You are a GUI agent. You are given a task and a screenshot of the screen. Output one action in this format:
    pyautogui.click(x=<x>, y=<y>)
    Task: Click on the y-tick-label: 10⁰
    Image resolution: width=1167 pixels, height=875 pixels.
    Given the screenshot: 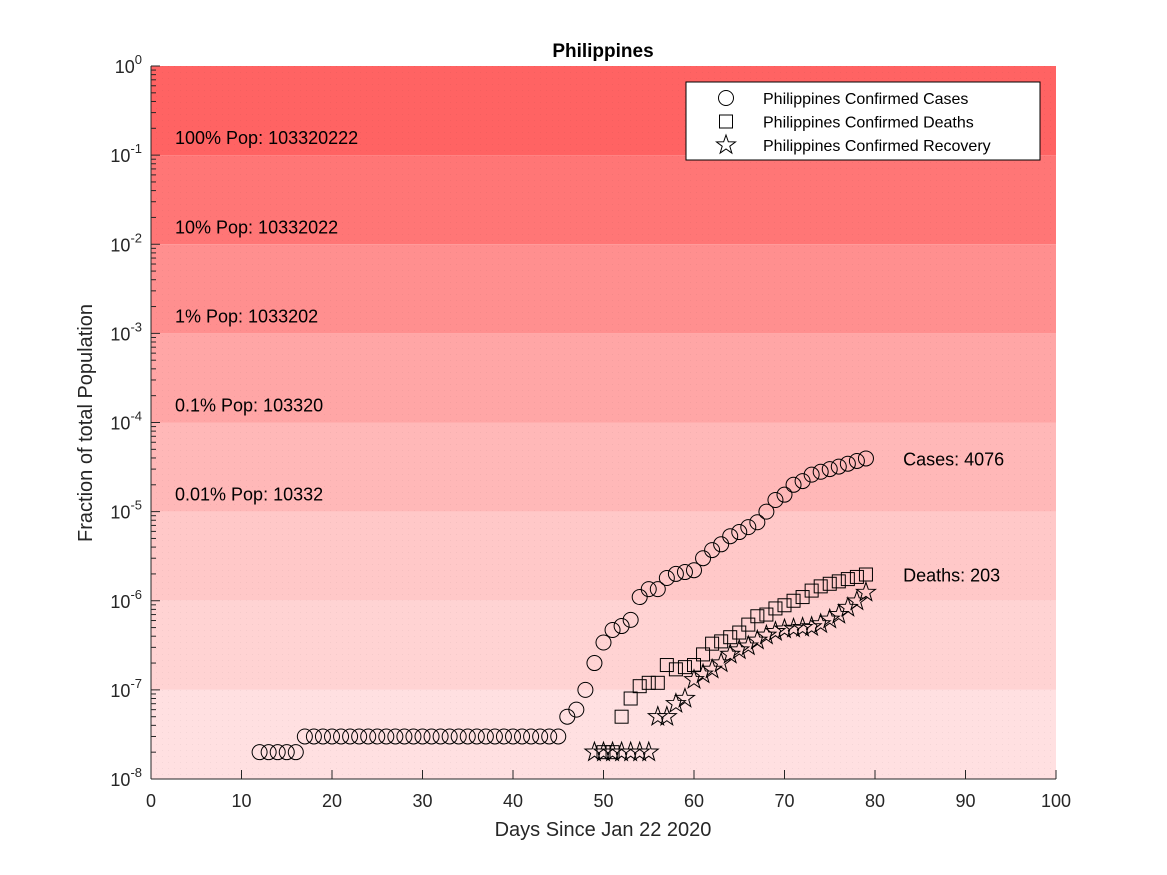 What is the action you would take?
    pyautogui.click(x=128, y=64)
    